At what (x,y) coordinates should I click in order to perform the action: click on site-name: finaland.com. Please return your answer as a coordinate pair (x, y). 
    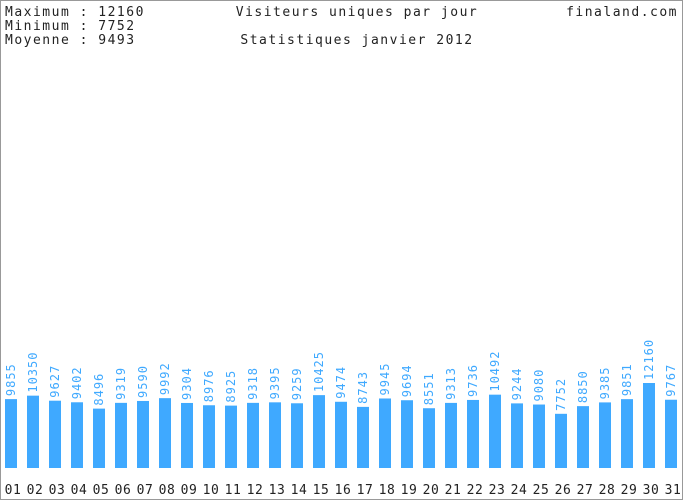
    Looking at the image, I should click on (622, 12).